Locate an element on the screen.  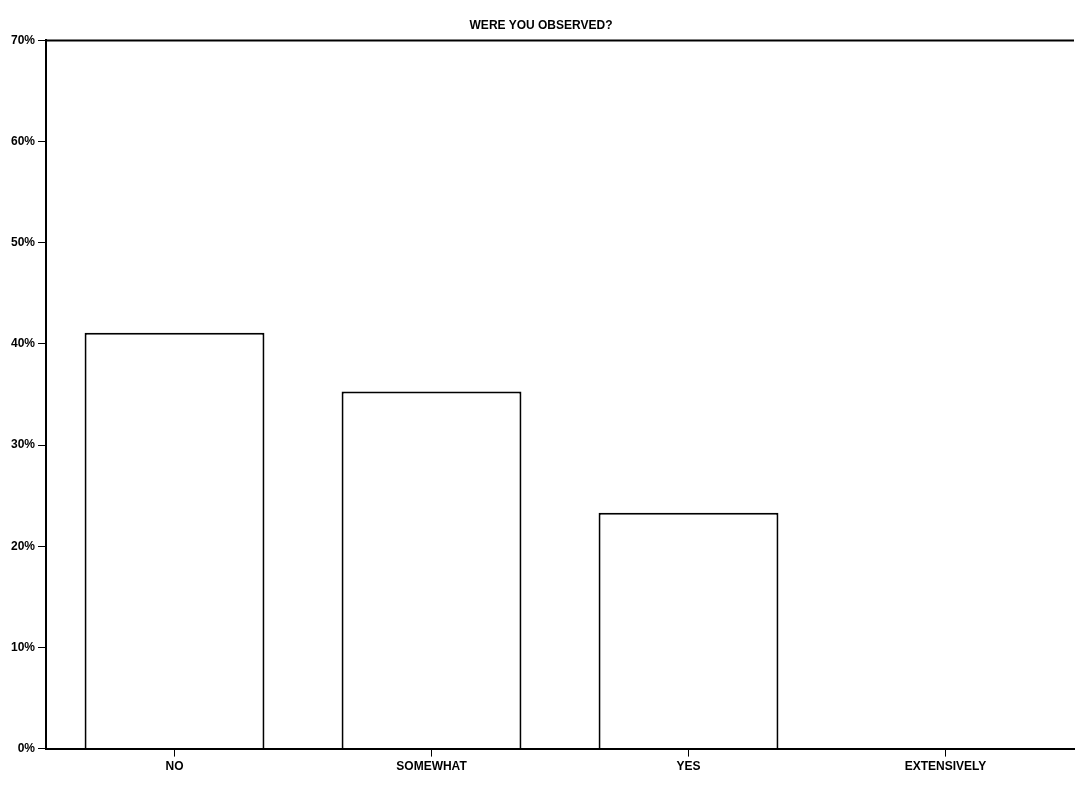
y-tick-label: 40% is located at coordinates (23, 343).